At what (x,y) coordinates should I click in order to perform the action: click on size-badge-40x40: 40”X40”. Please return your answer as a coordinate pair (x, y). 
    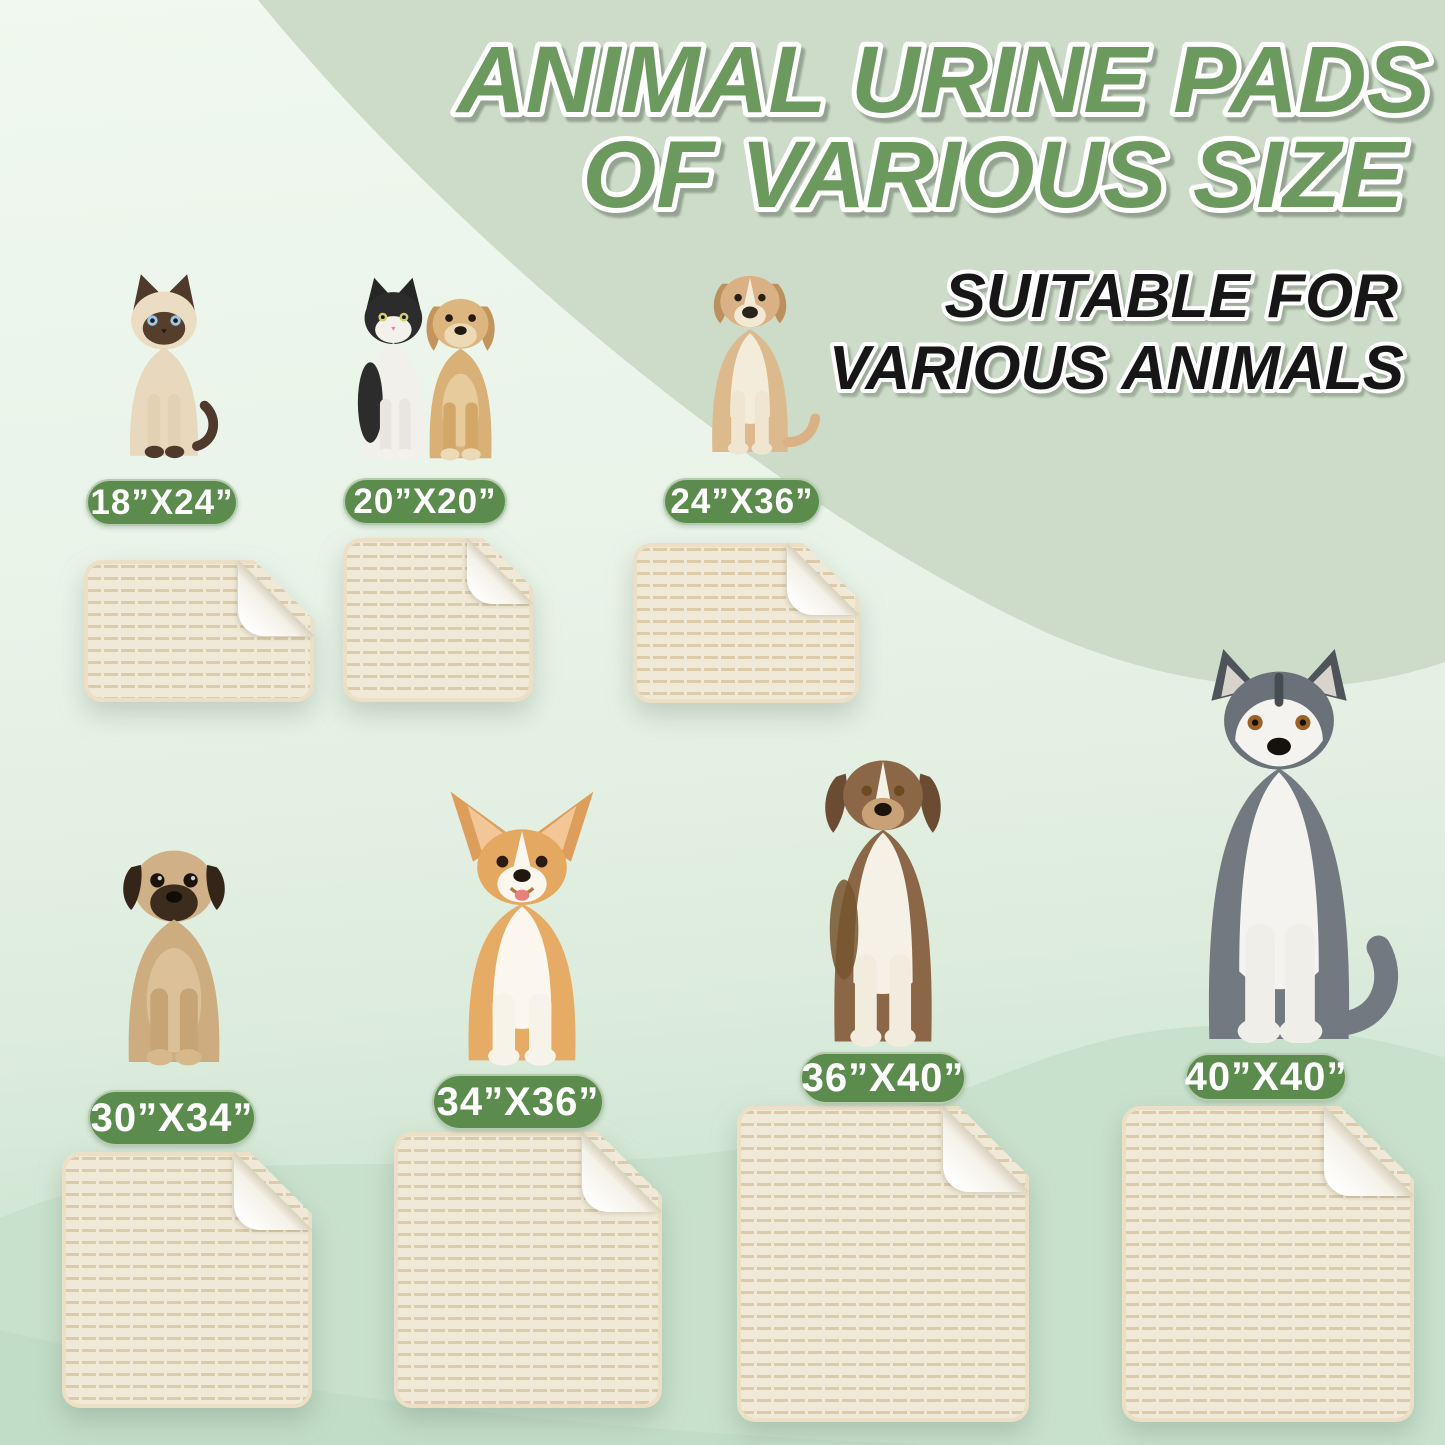
    Looking at the image, I should click on (1266, 1077).